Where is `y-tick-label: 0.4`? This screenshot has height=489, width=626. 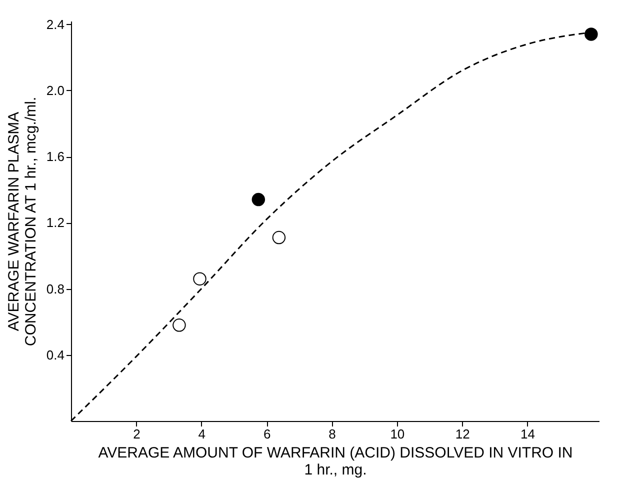
y-tick-label: 0.4 is located at coordinates (55, 354).